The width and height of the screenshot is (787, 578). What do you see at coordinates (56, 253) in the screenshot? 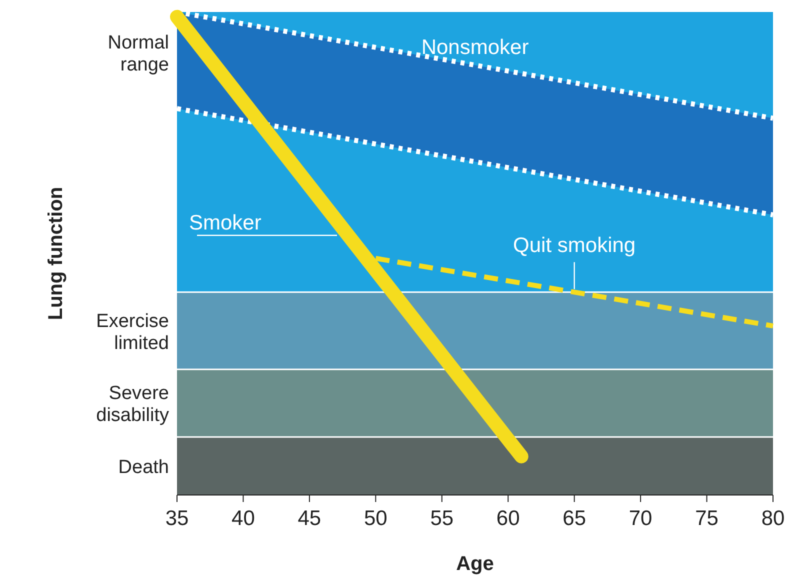
I see `y-axis-title: Lung function` at bounding box center [56, 253].